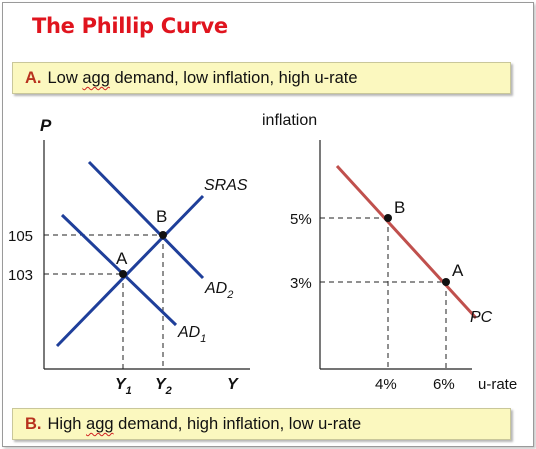 The width and height of the screenshot is (536, 449). Describe the element at coordinates (123, 274) in the screenshot. I see `point-a-left` at that location.